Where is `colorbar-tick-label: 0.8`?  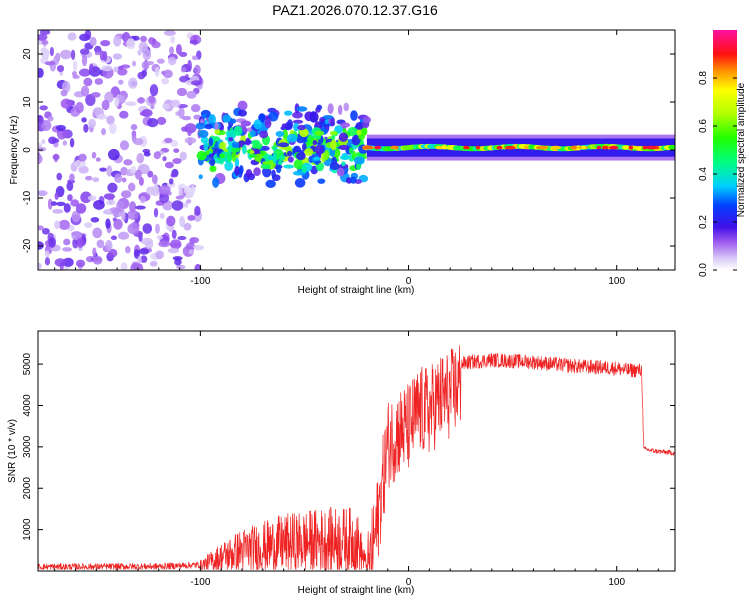
colorbar-tick-label: 0.8 is located at coordinates (703, 78).